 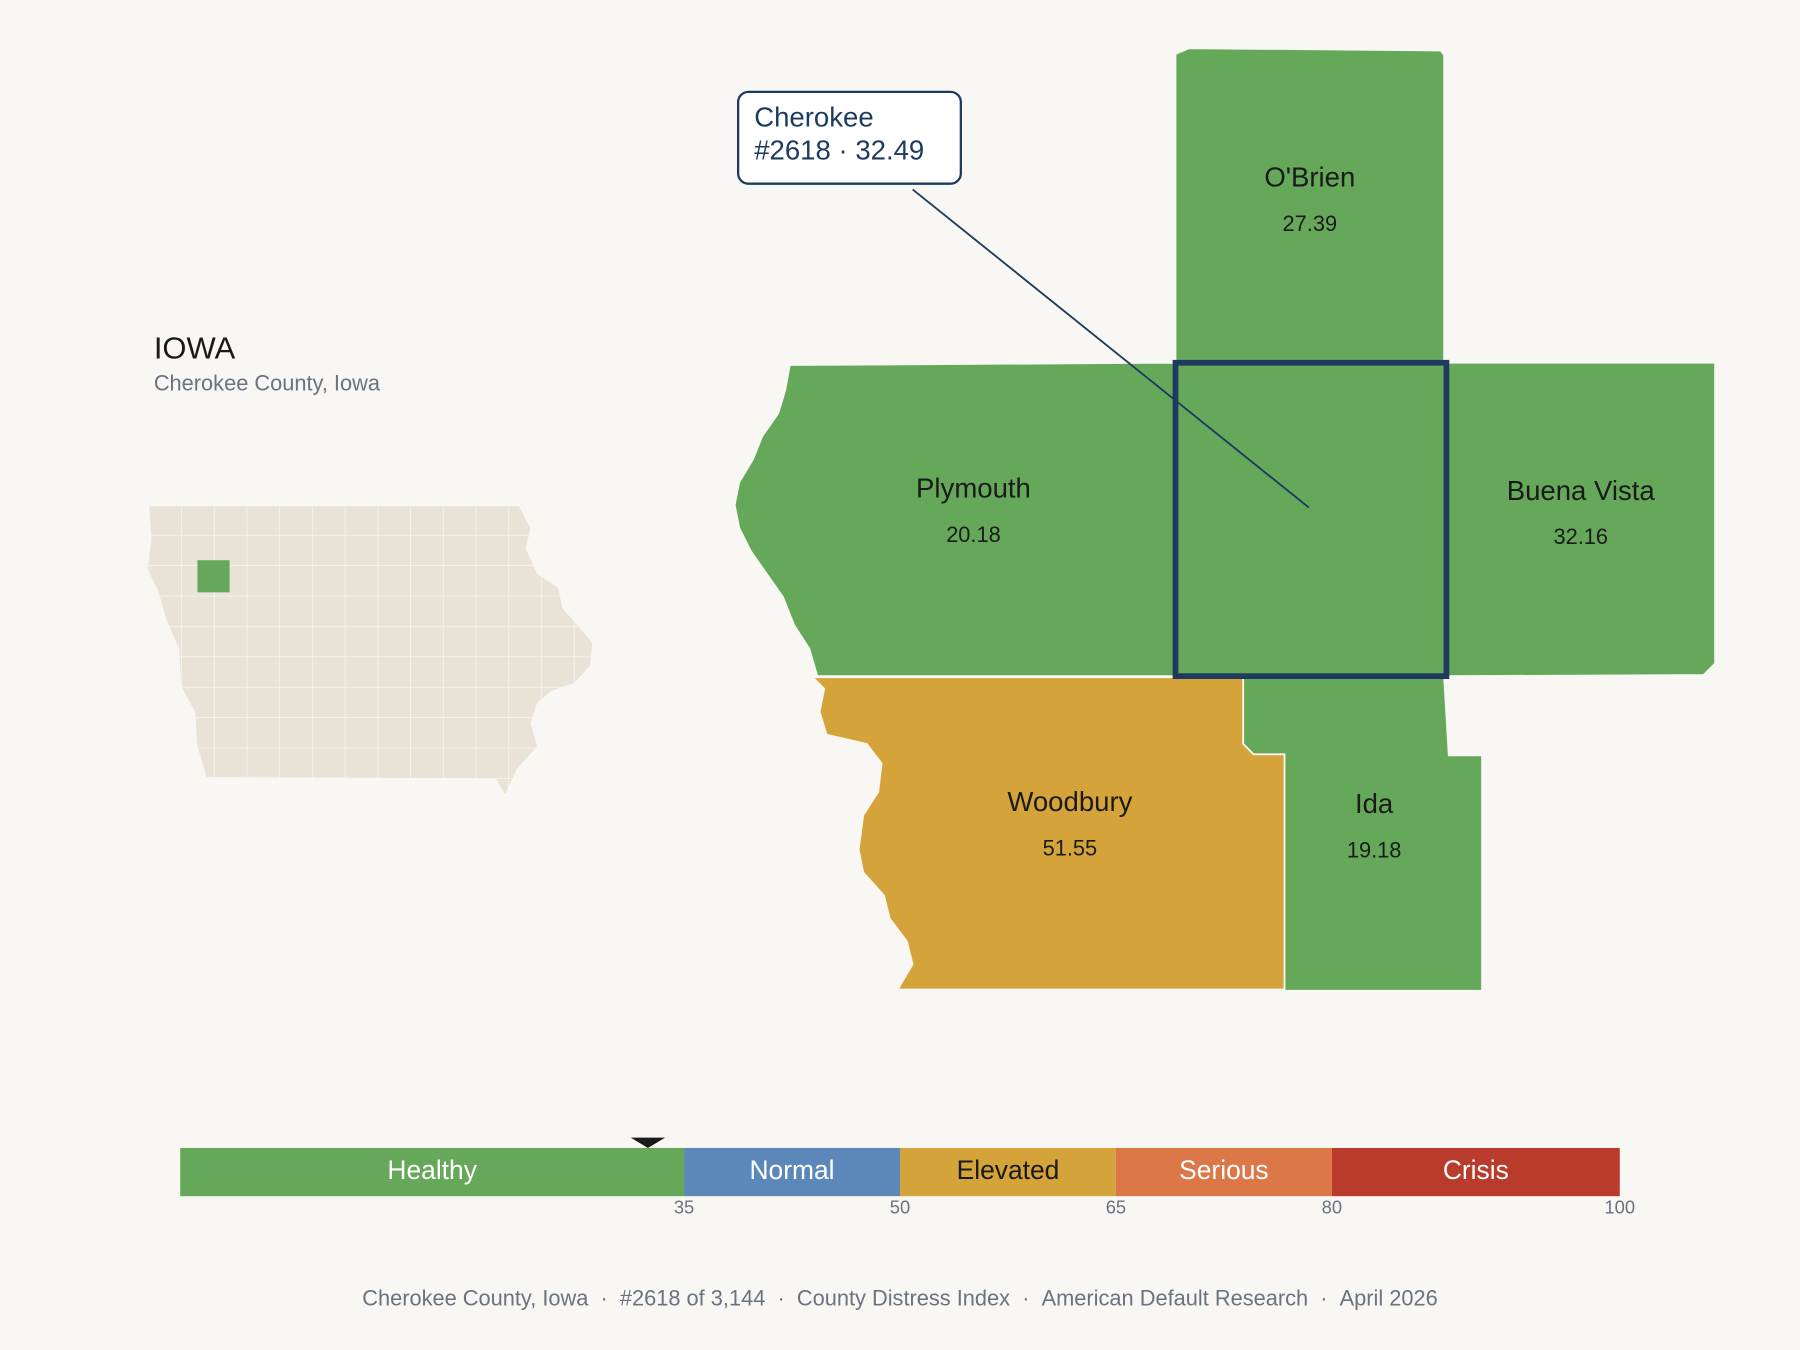 I want to click on county-score: 19.18, so click(x=1374, y=850).